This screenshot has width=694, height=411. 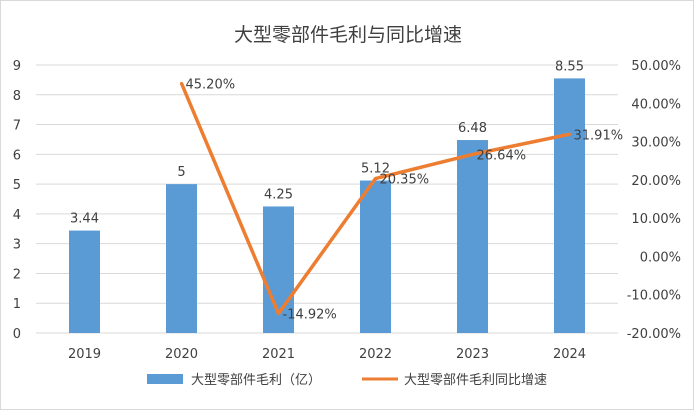 What do you see at coordinates (17, 155) in the screenshot?
I see `left-tick-label: 6` at bounding box center [17, 155].